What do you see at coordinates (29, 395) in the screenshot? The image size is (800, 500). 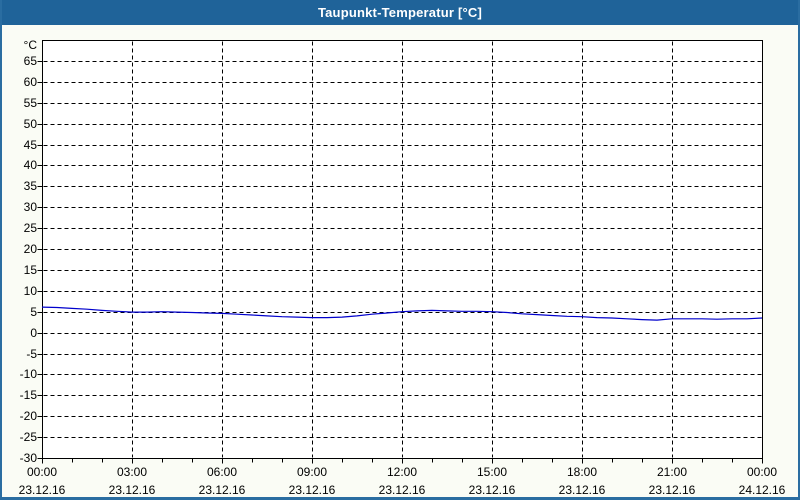 I see `y-axis-label: -15` at bounding box center [29, 395].